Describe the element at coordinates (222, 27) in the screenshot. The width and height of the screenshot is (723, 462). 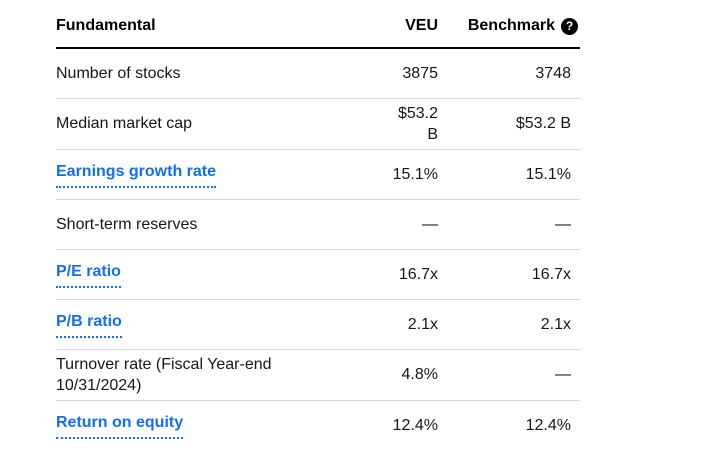
I see `column-header-fundamental: Fundamental` at that location.